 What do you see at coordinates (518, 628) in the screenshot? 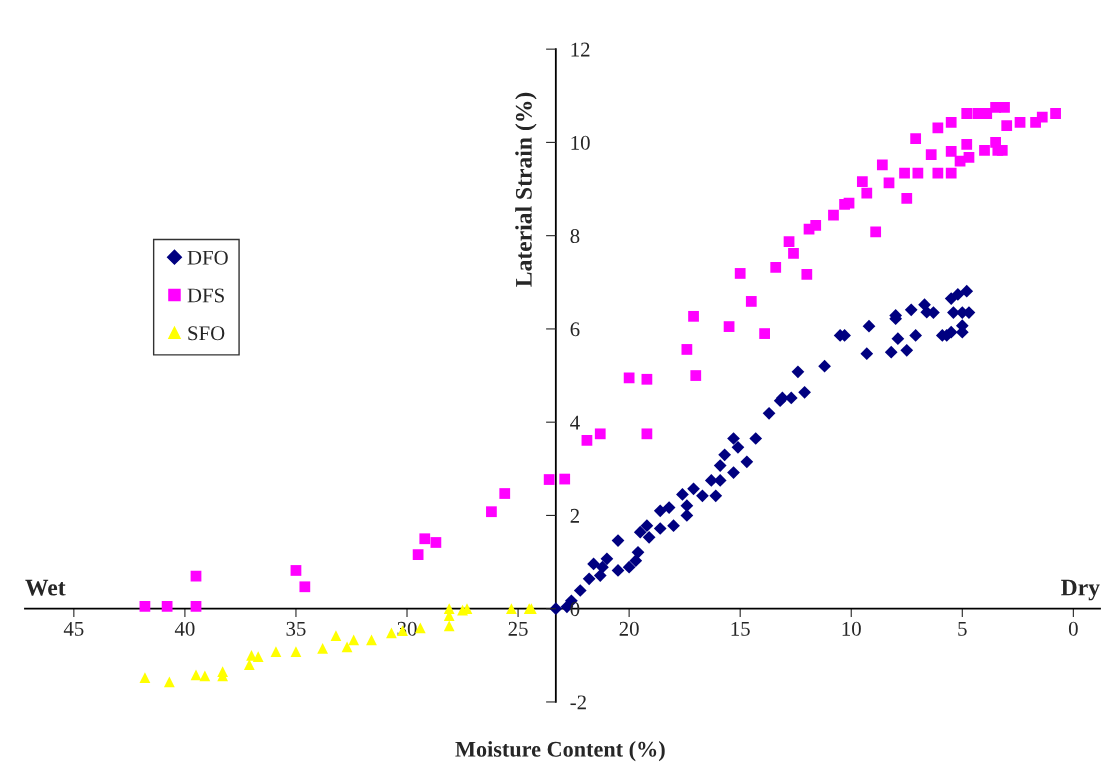
I see `x-tick-label: 25` at bounding box center [518, 628].